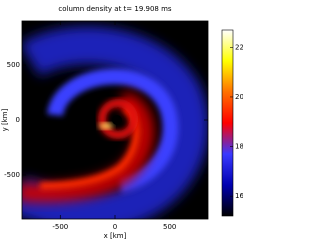 The width and height of the screenshot is (320, 242). Describe the element at coordinates (169, 227) in the screenshot. I see `x-tick-label: 500` at that location.